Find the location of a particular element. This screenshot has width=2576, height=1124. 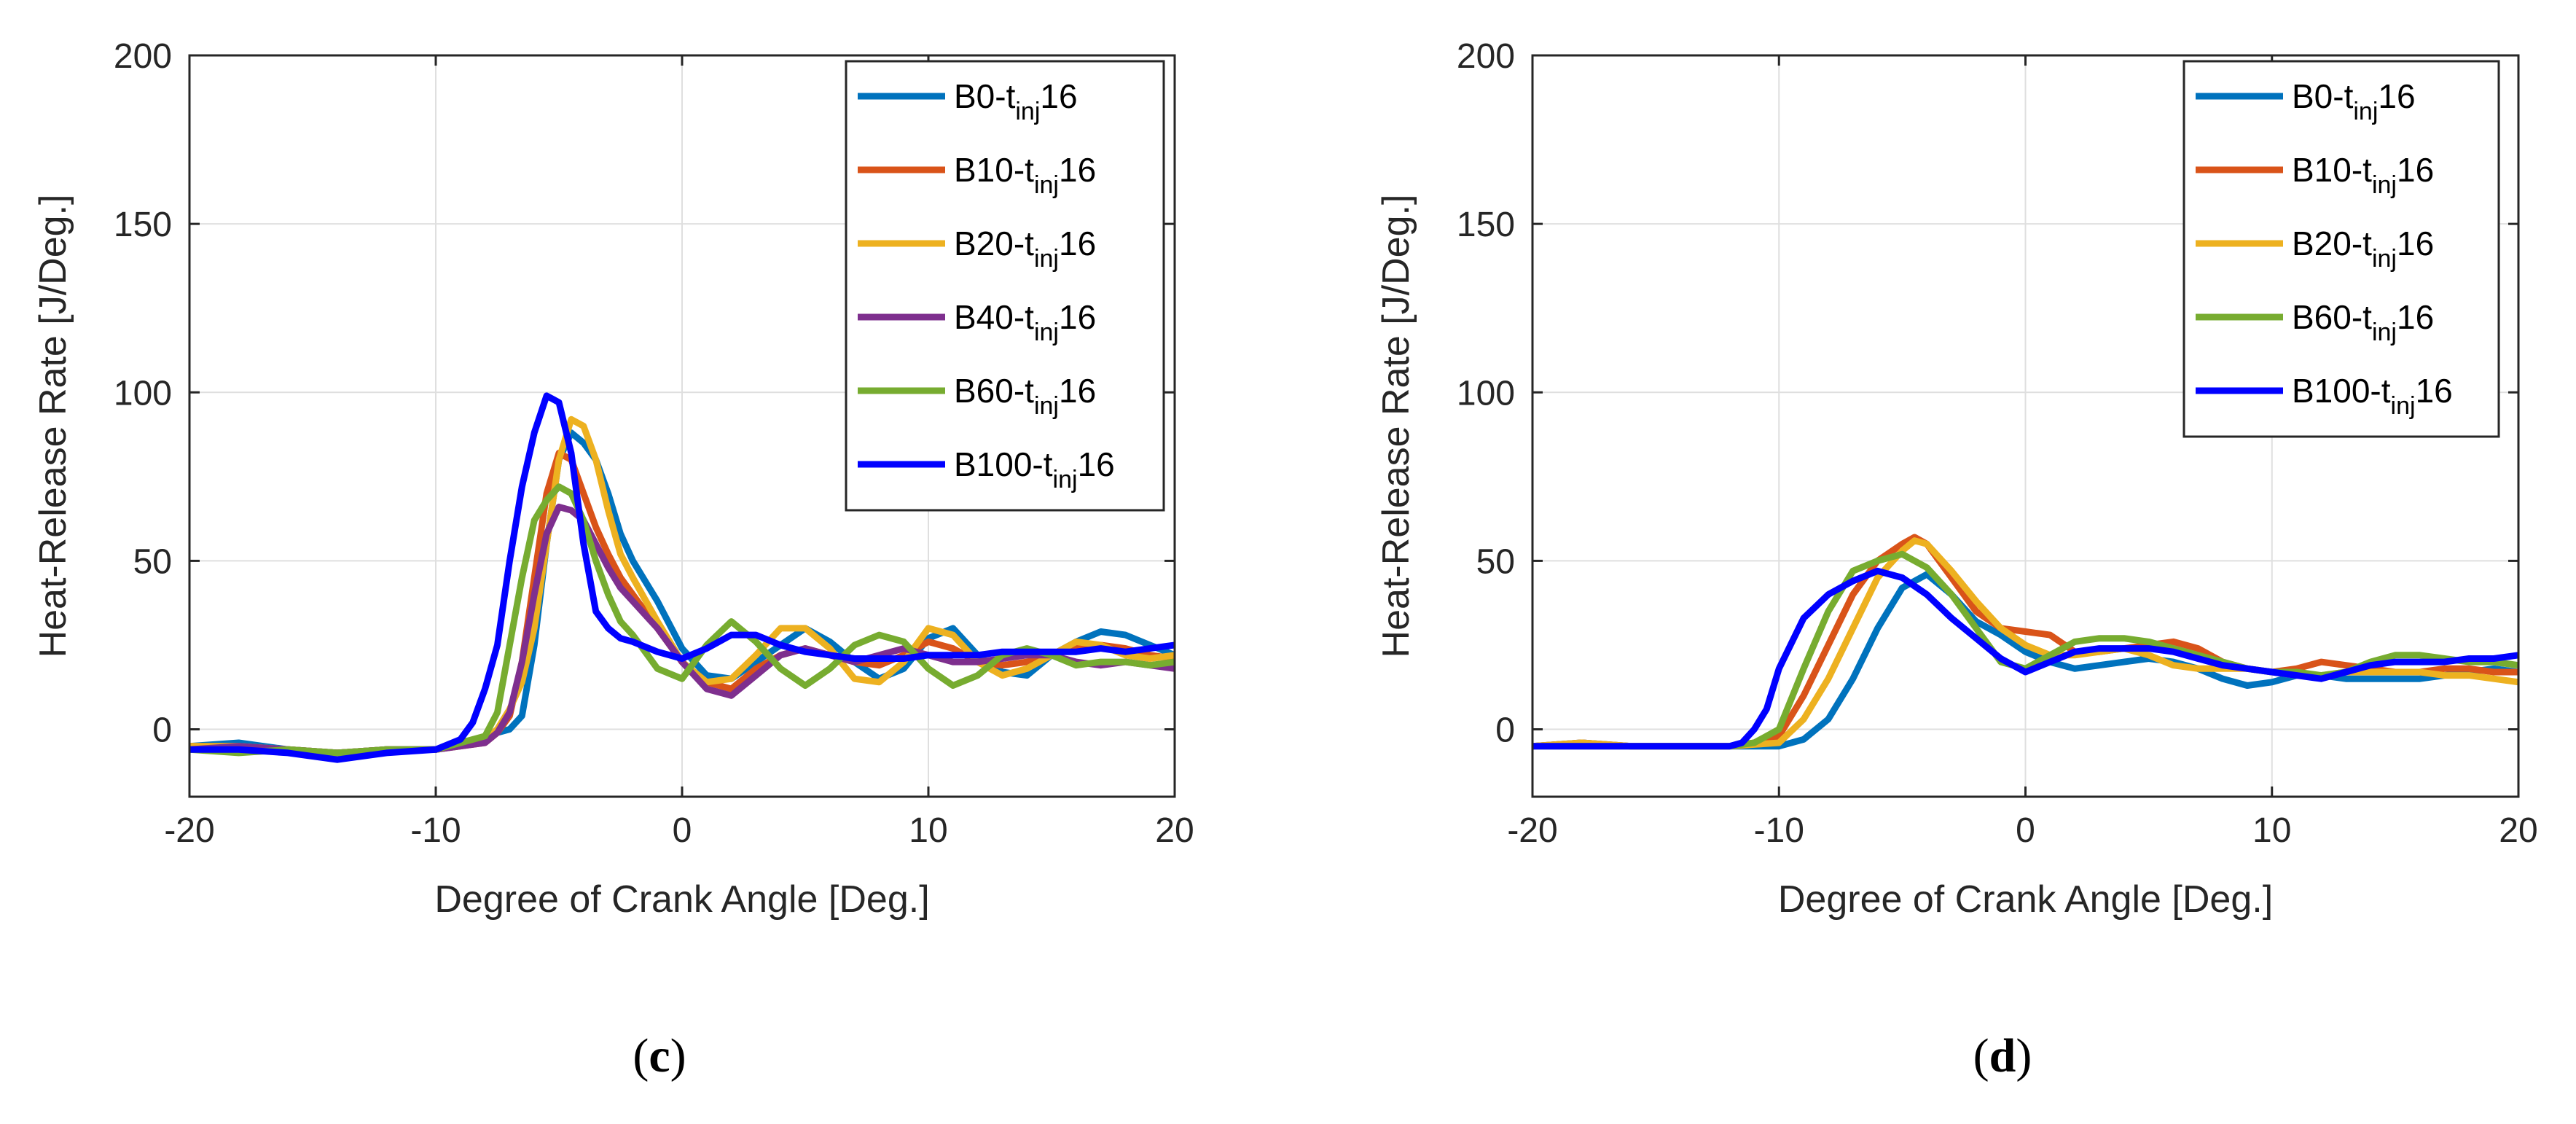

series-line-B40-tinj16 is located at coordinates (682, 630).